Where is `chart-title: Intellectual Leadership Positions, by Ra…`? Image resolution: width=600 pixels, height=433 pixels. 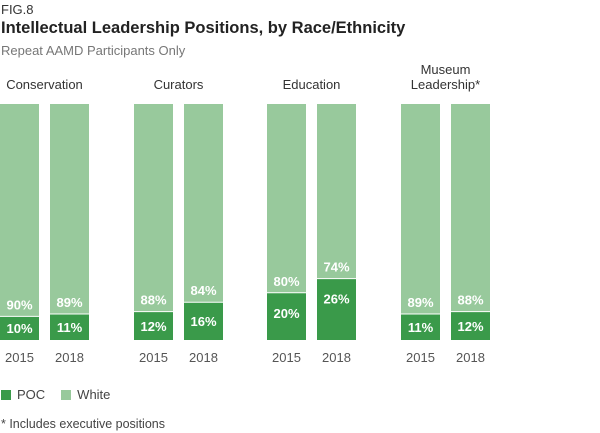
chart-title: Intellectual Leadership Positions, by Ra… is located at coordinates (203, 28).